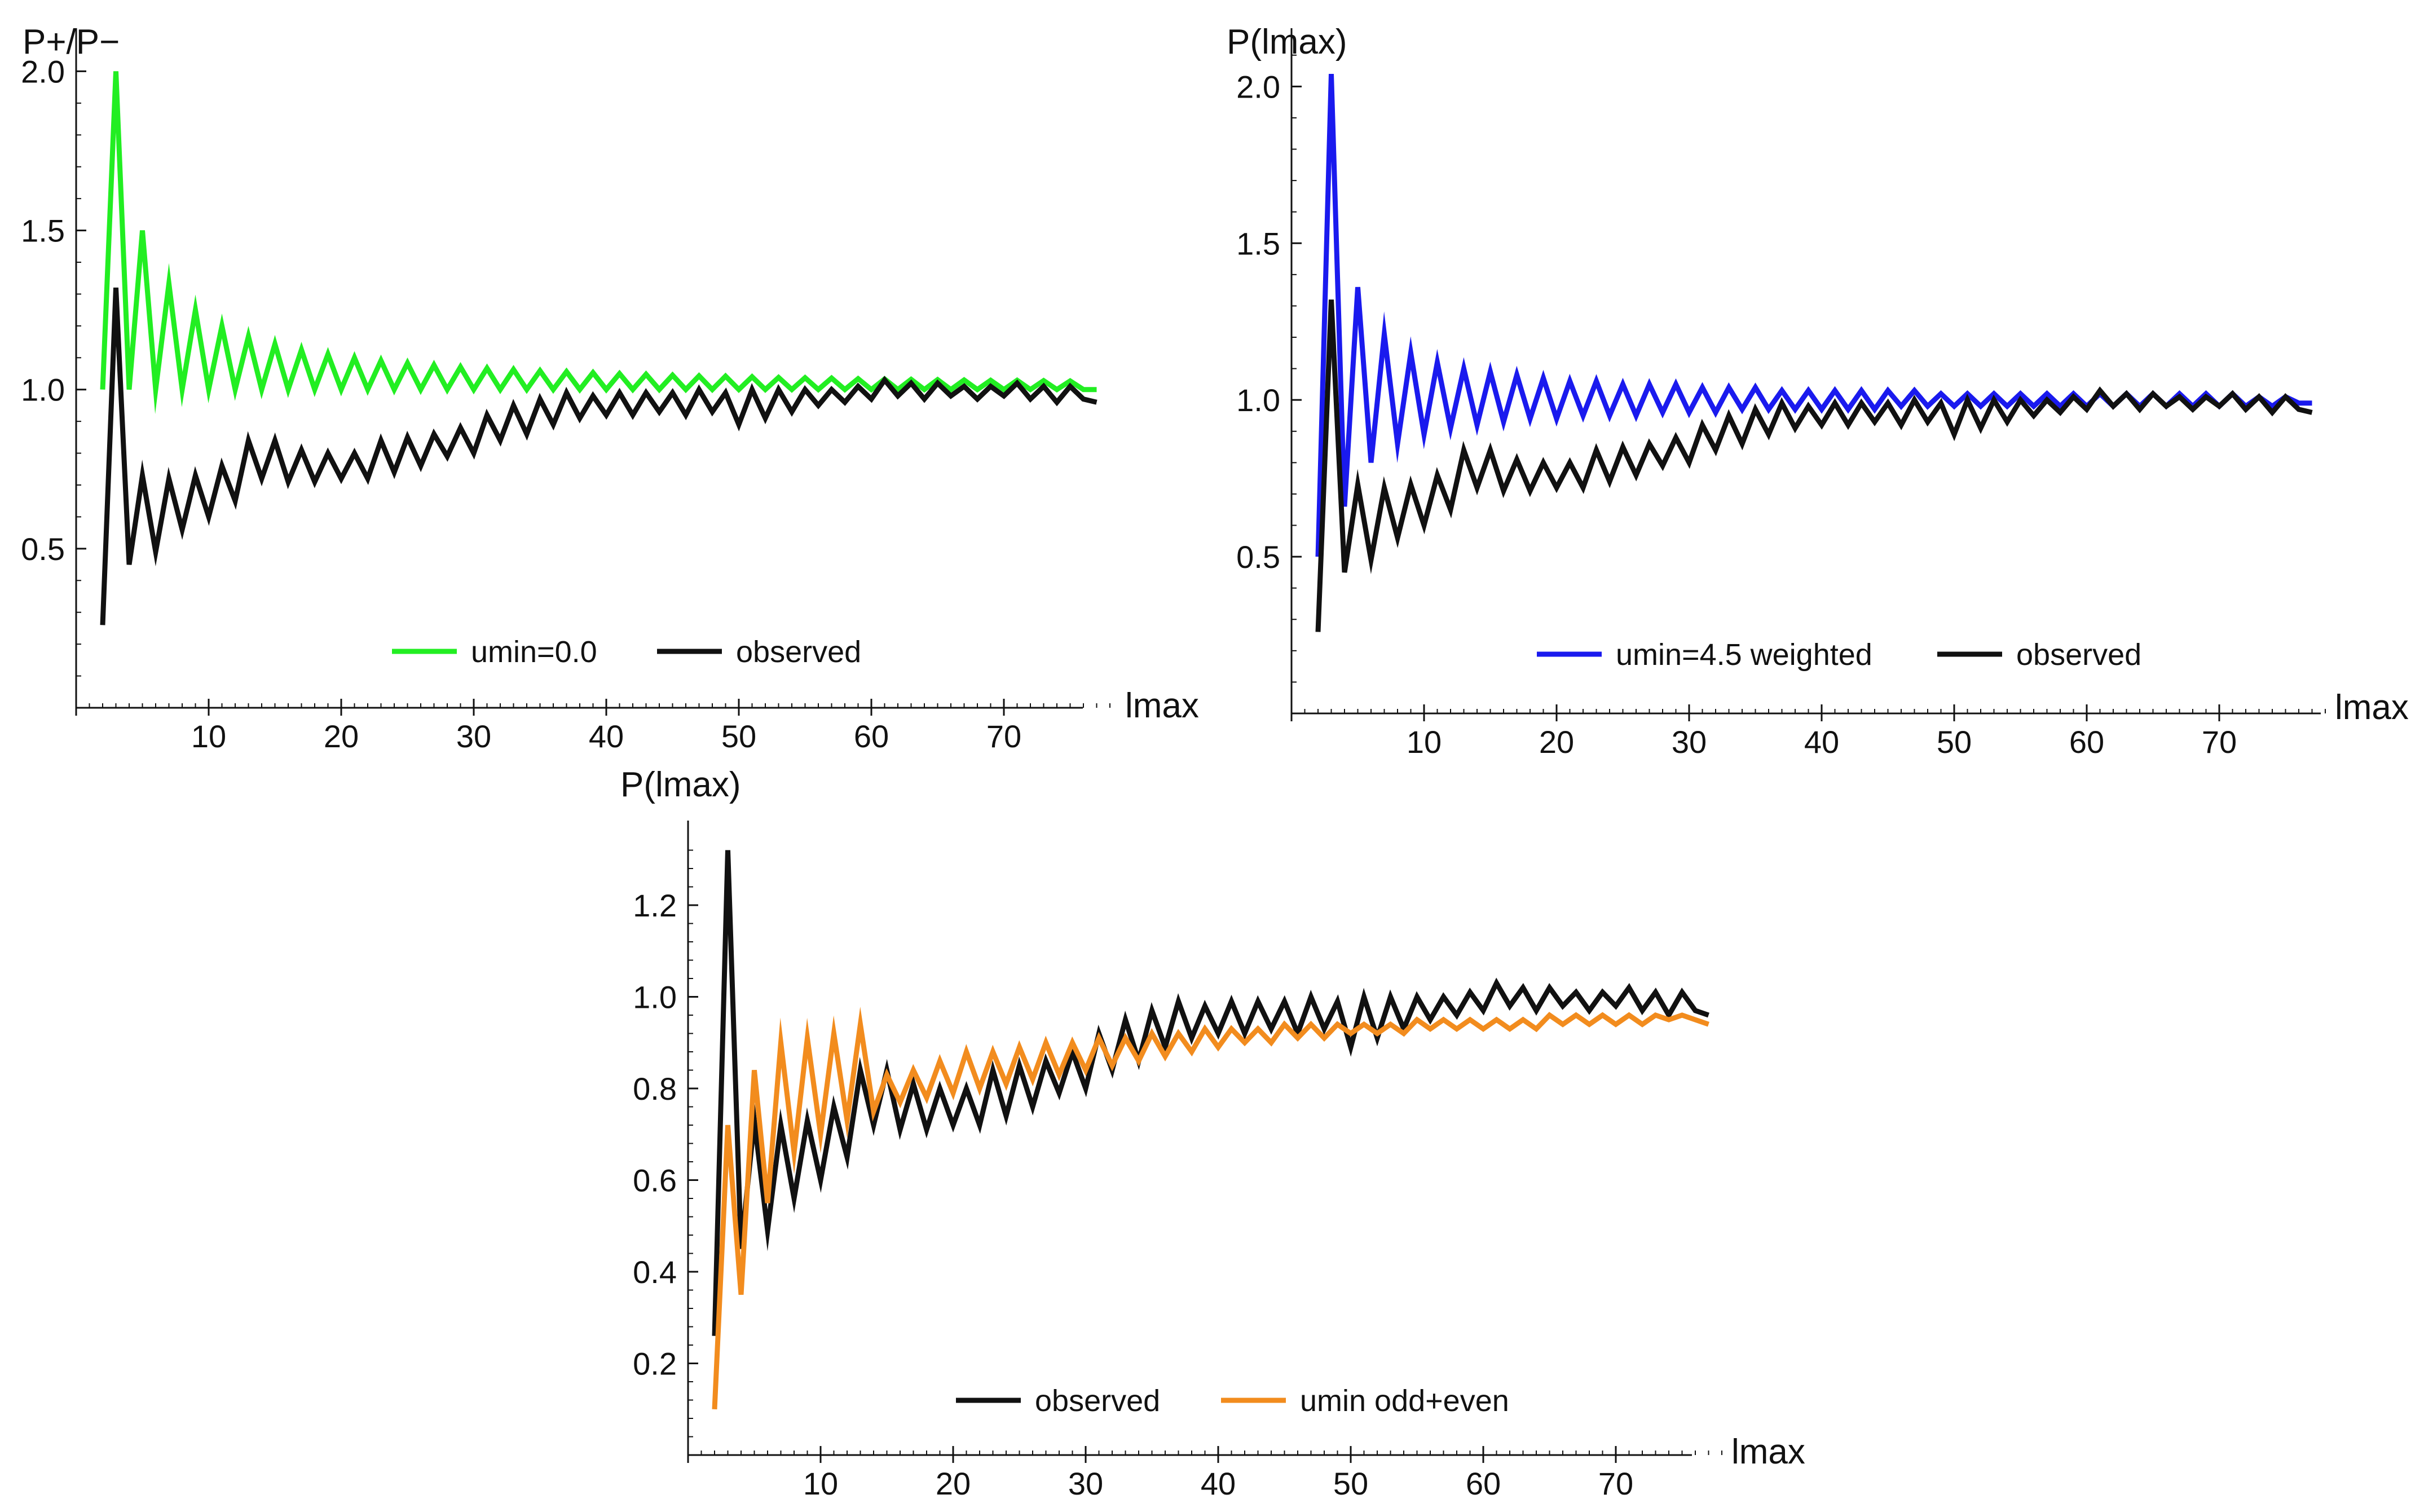  Describe the element at coordinates (655, 905) in the screenshot. I see `y-tick-label: 1.2` at that location.